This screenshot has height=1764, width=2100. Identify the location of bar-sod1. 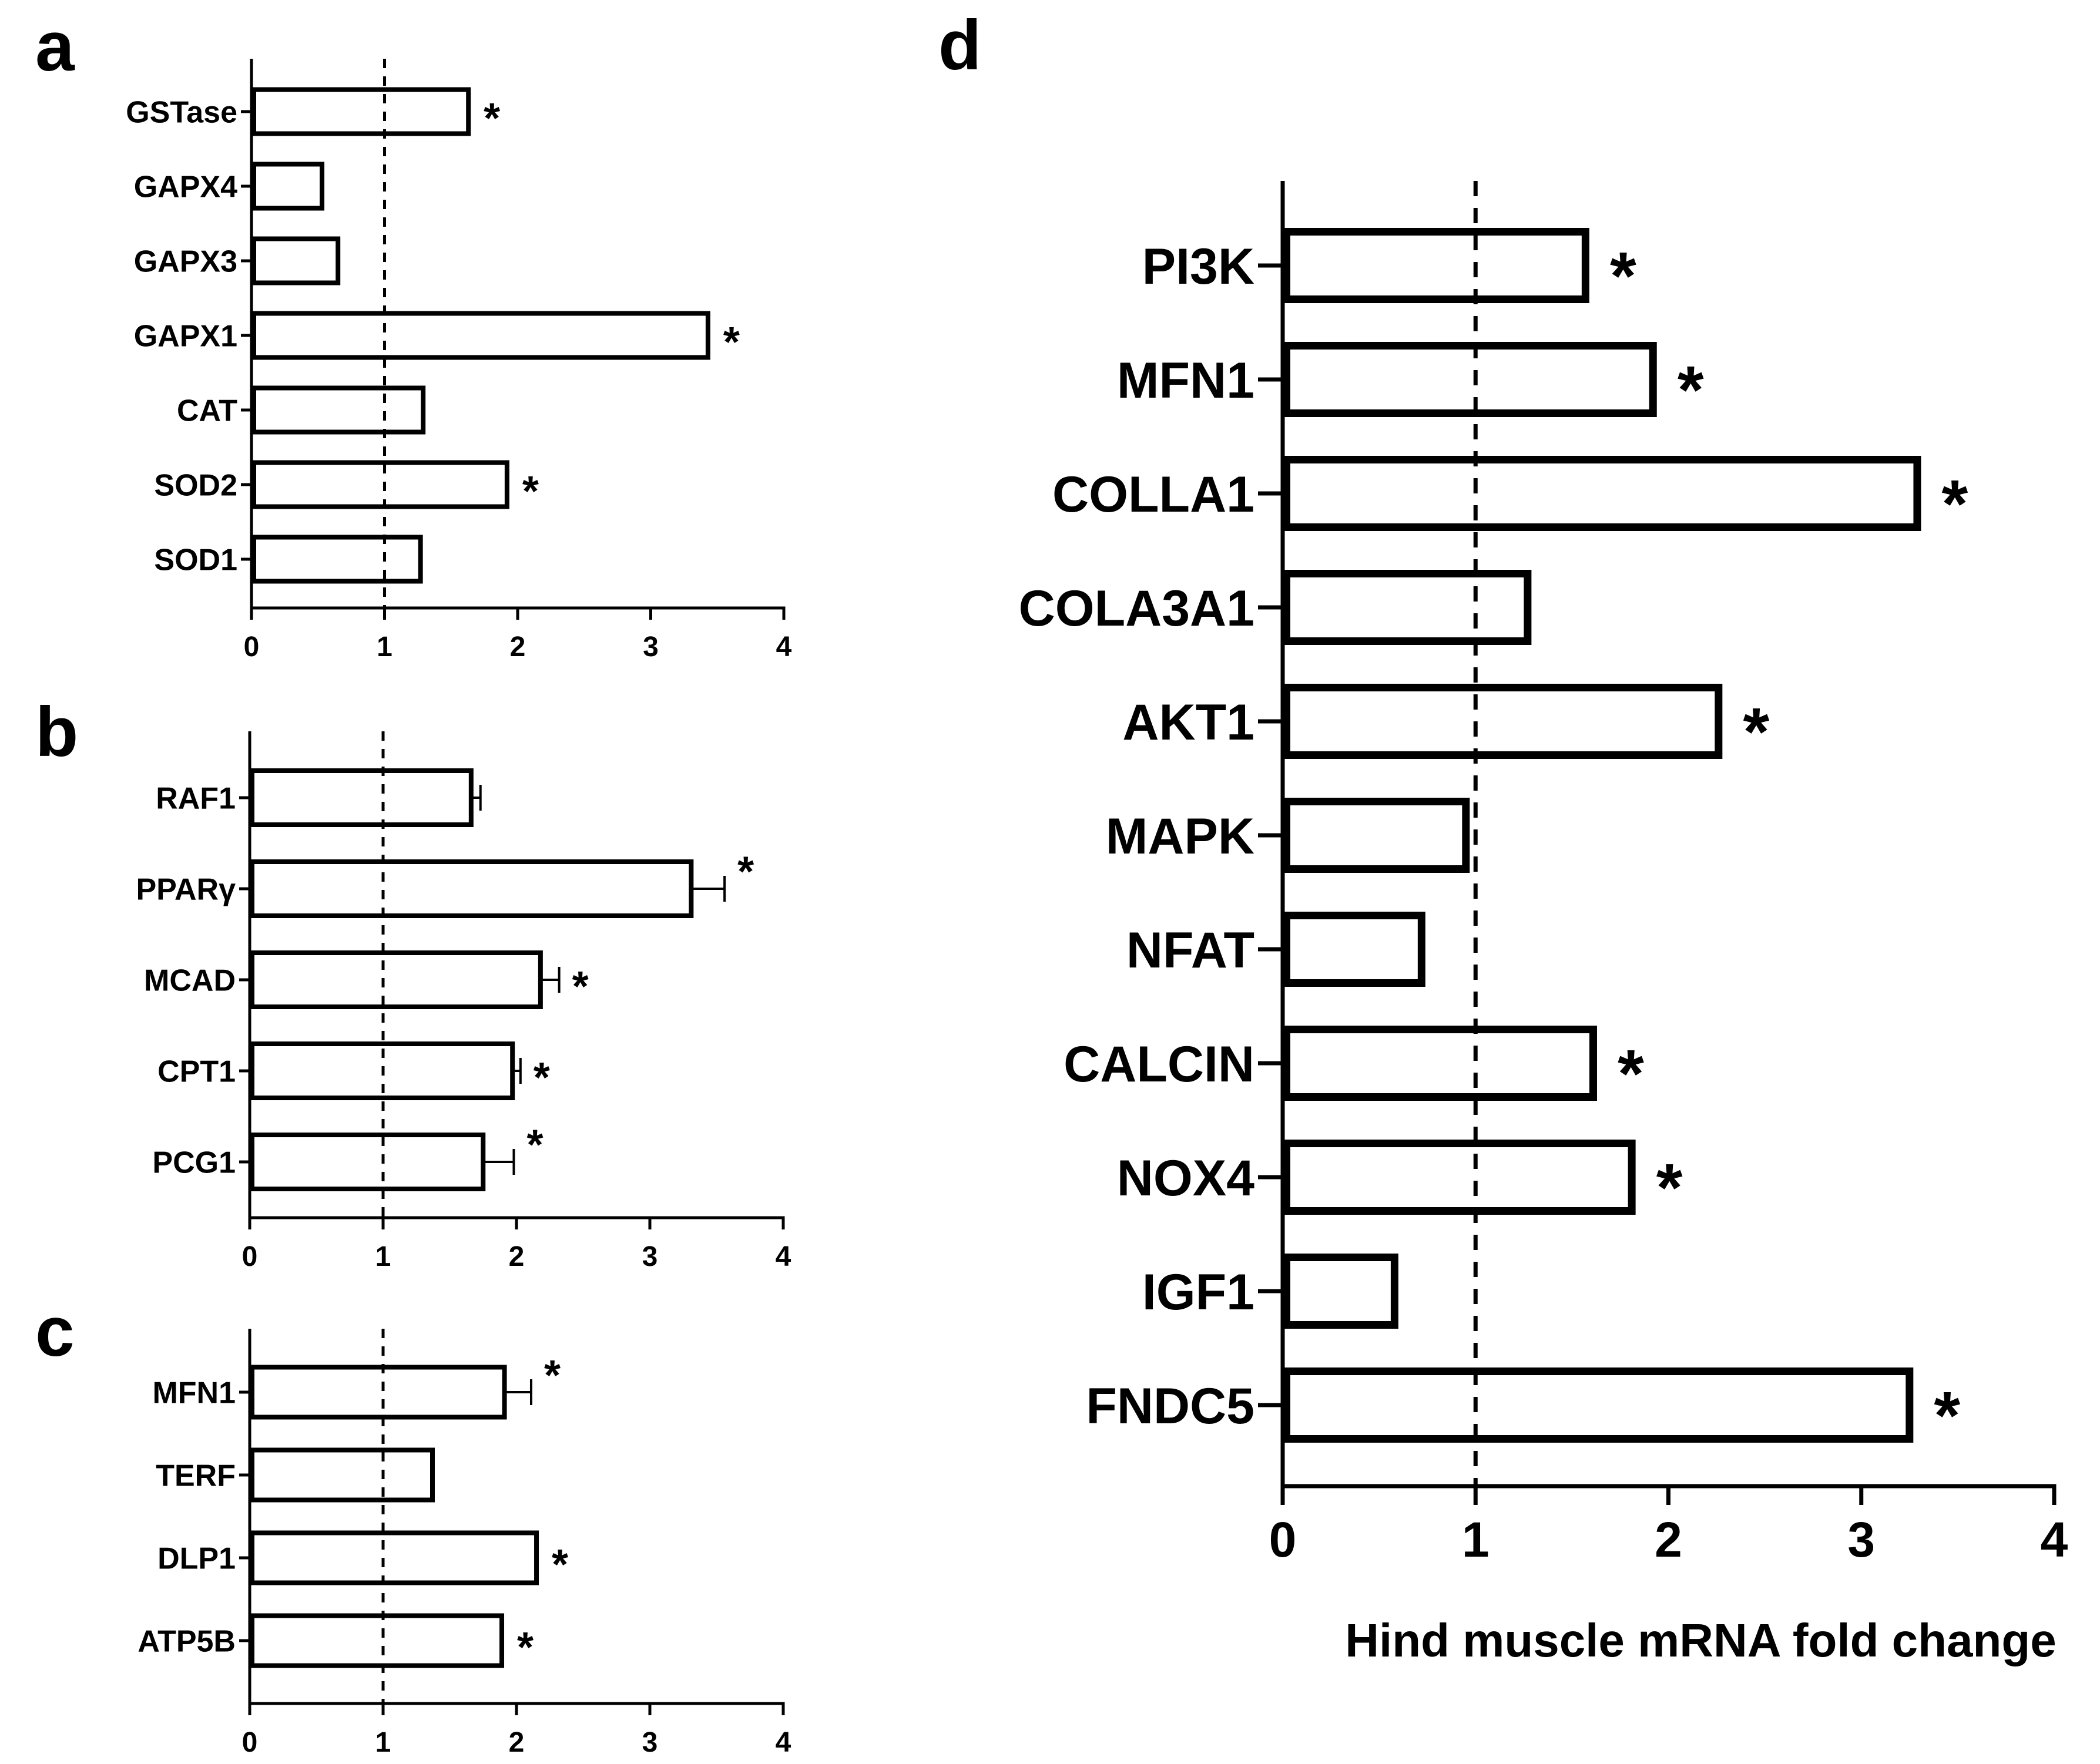
(337, 559).